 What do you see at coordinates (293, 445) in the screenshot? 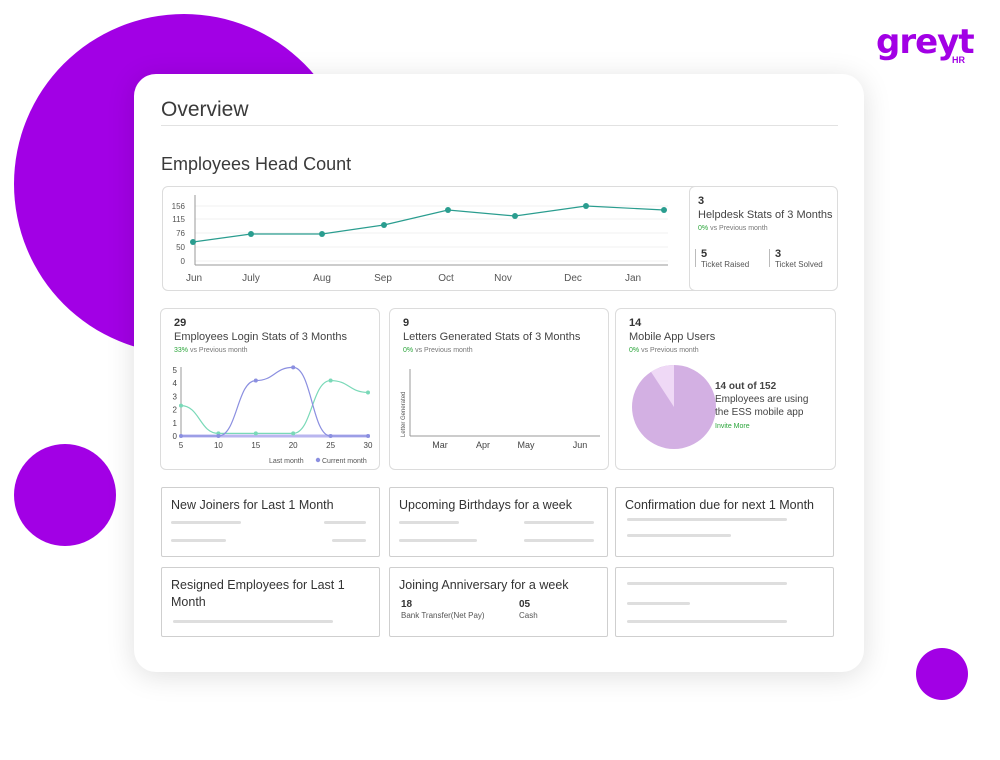
I see `x-tick-label: 20` at bounding box center [293, 445].